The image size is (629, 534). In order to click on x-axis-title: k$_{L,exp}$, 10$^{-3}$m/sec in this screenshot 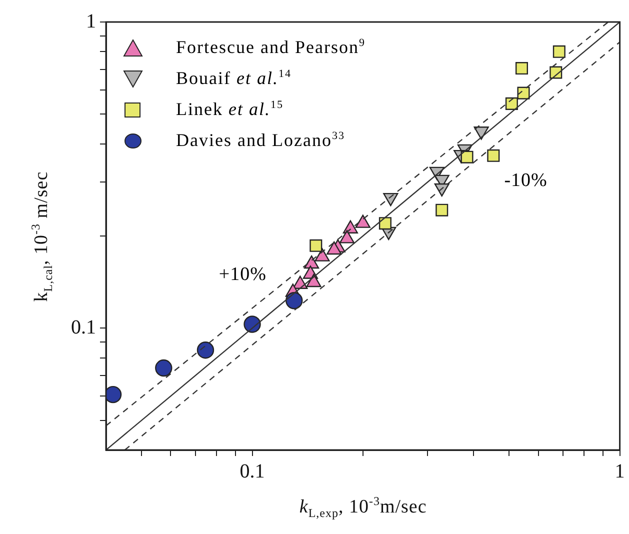, I will do `click(363, 508)`.